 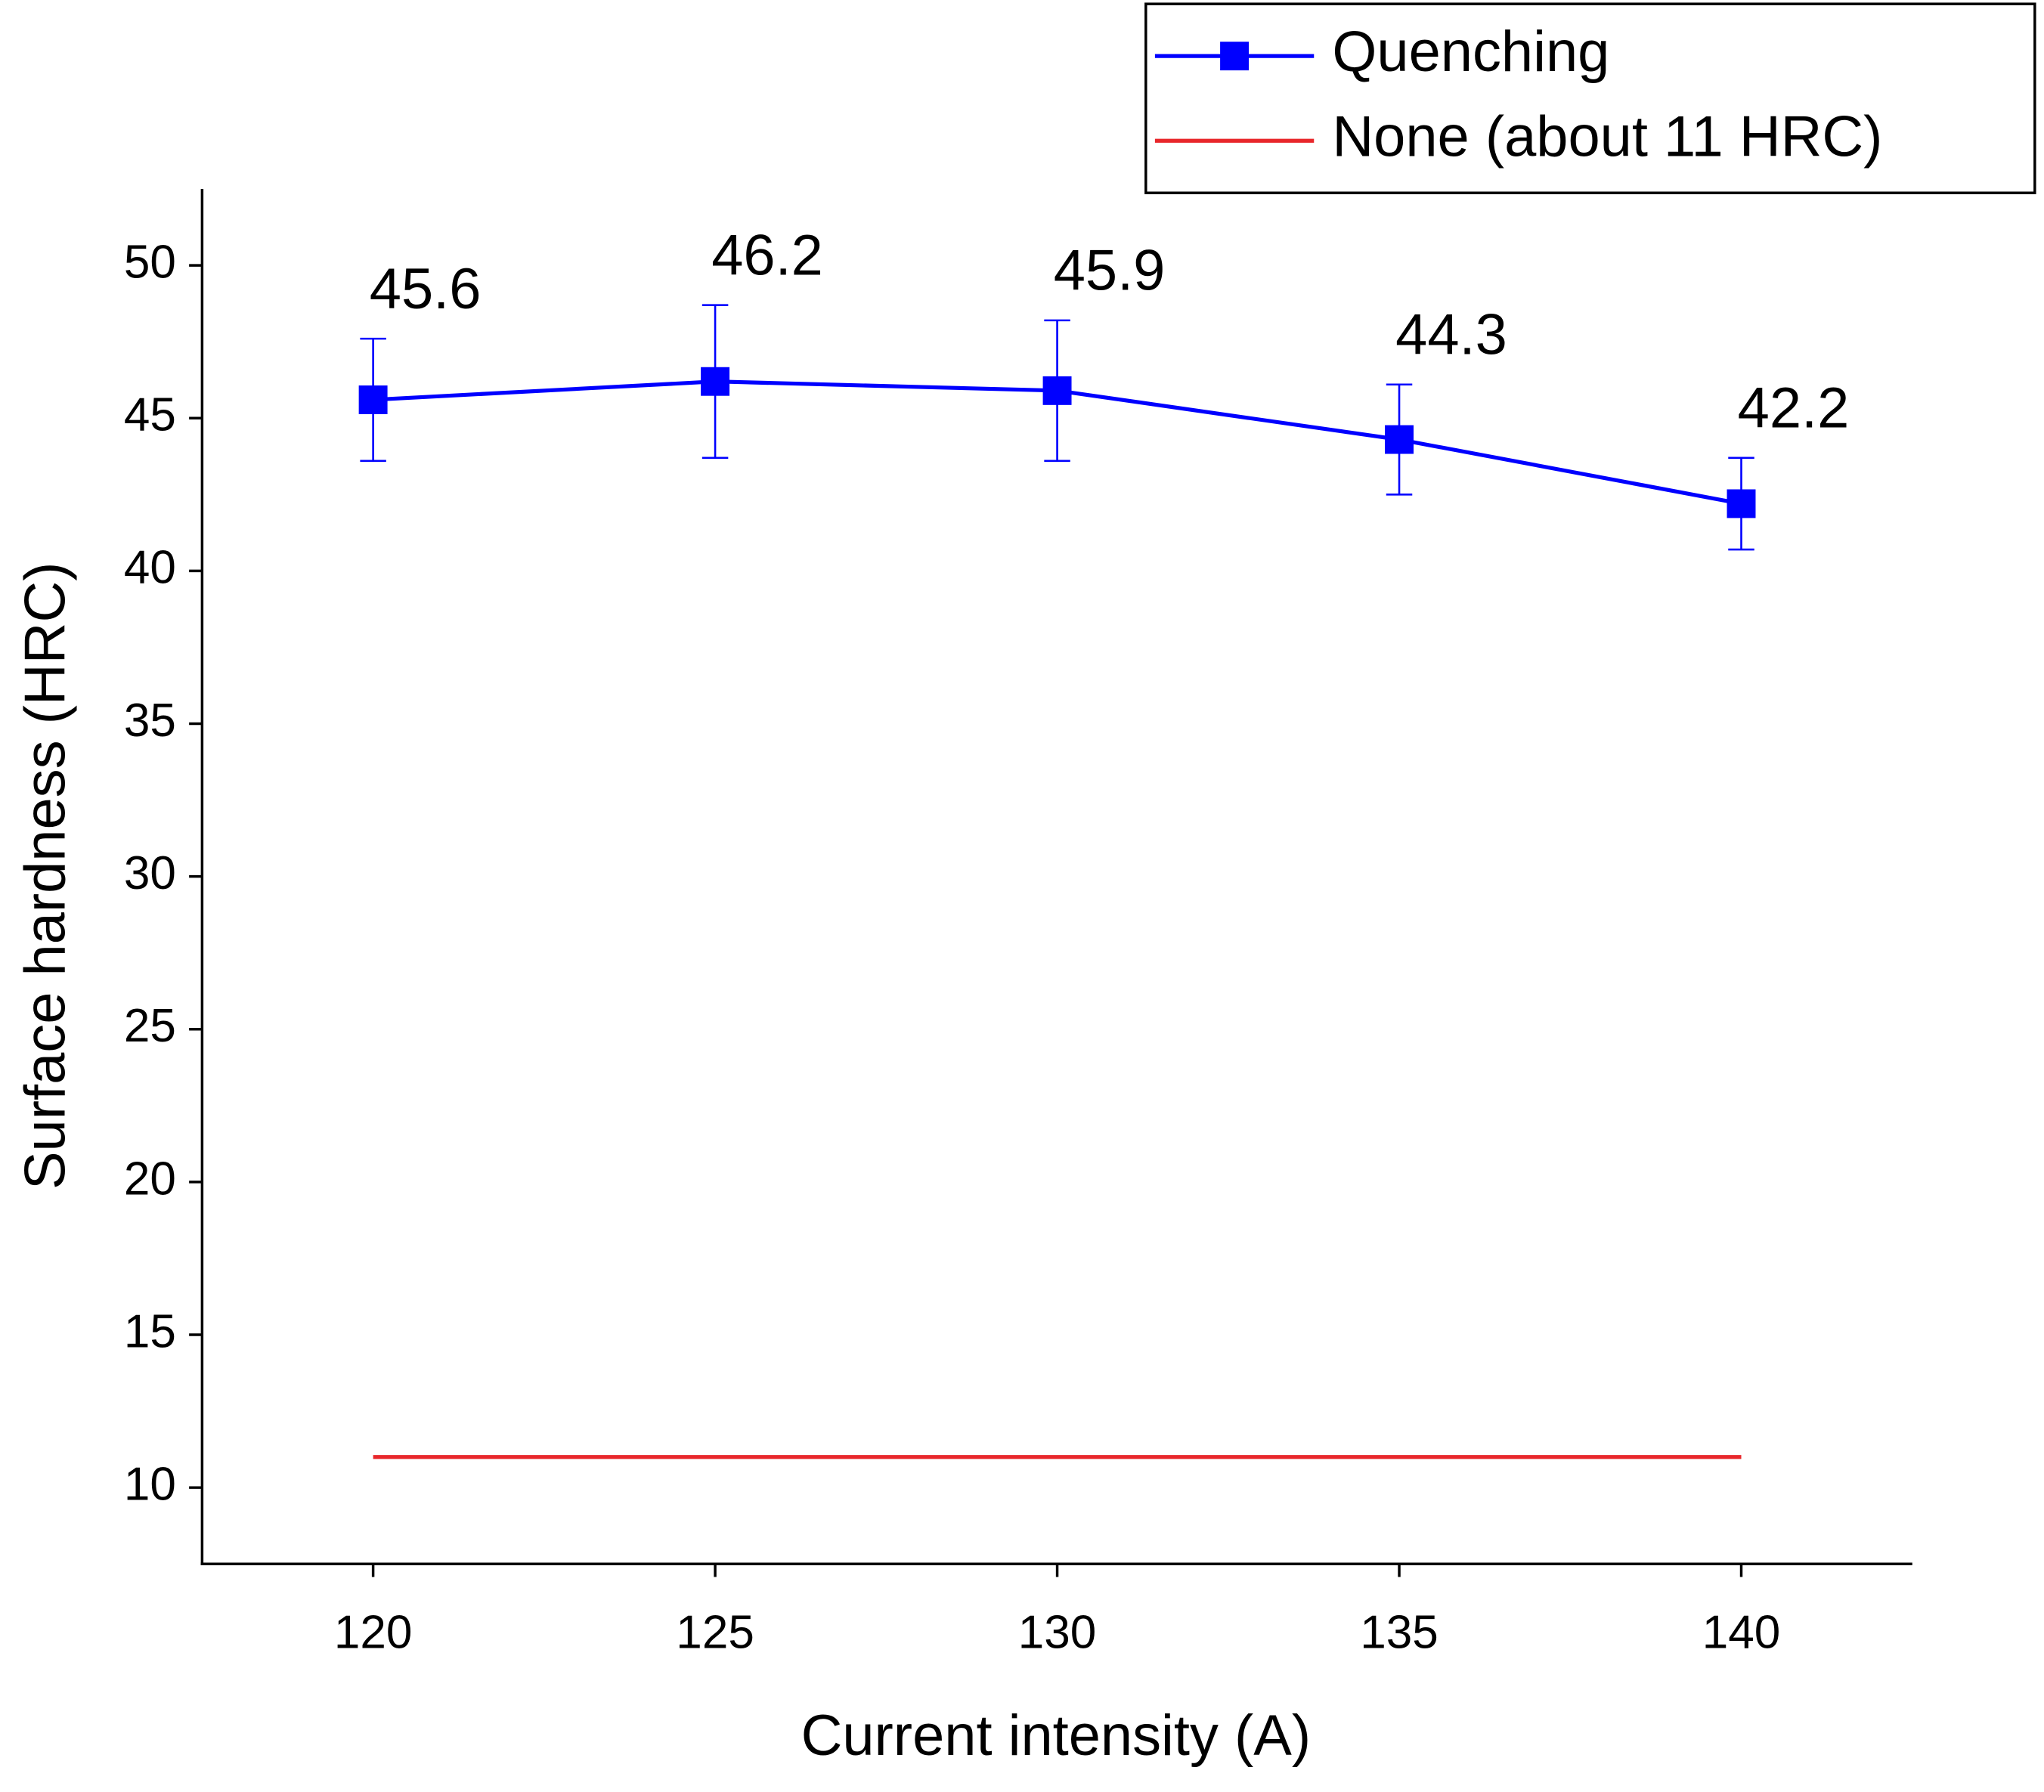 What do you see at coordinates (1235, 57) in the screenshot?
I see `legend-marker` at bounding box center [1235, 57].